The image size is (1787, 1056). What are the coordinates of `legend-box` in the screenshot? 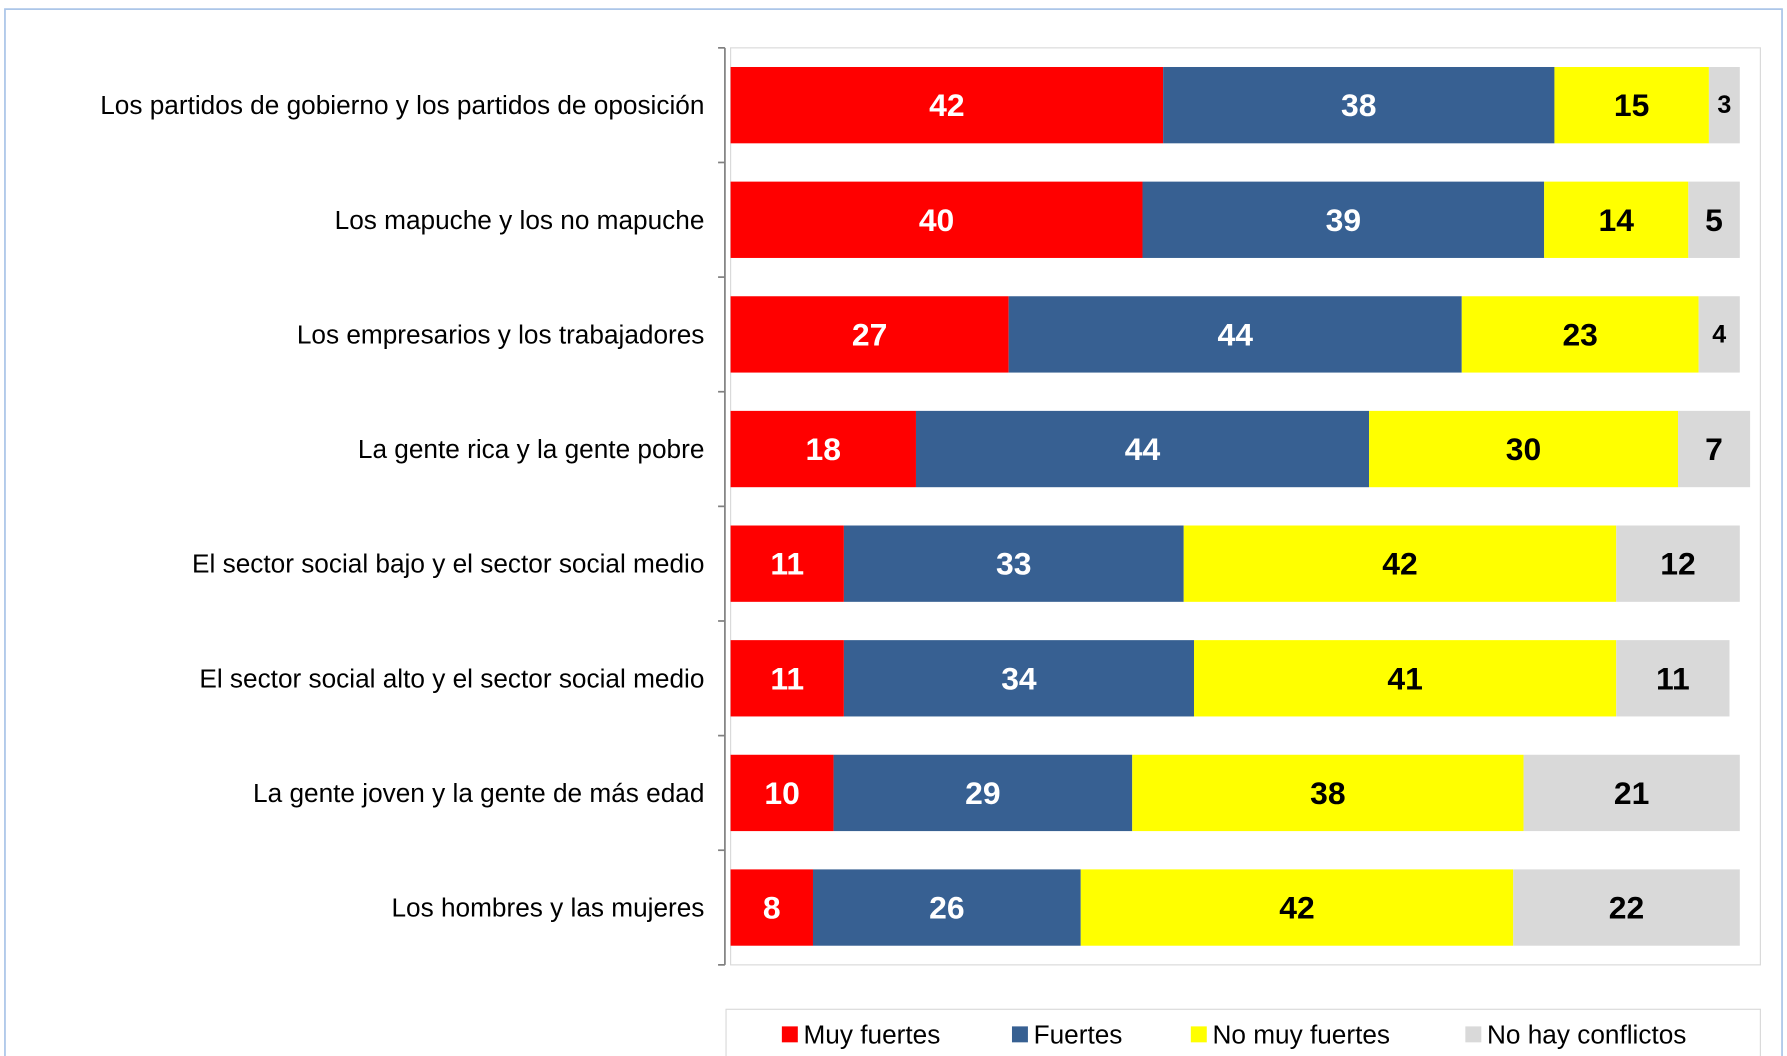 It's located at (1243, 1032).